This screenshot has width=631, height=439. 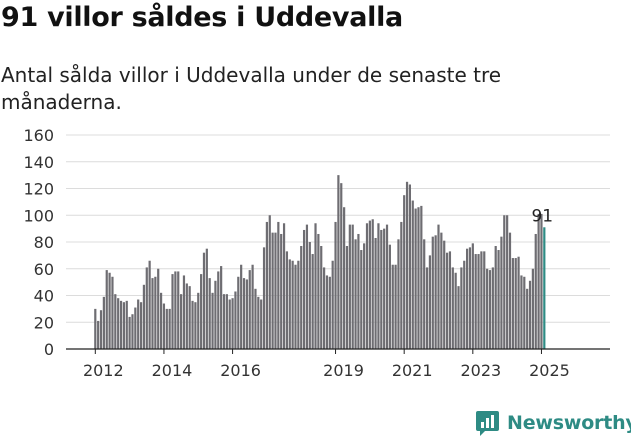 I want to click on newsworthy-logo: Newsworthy, so click(x=553, y=423).